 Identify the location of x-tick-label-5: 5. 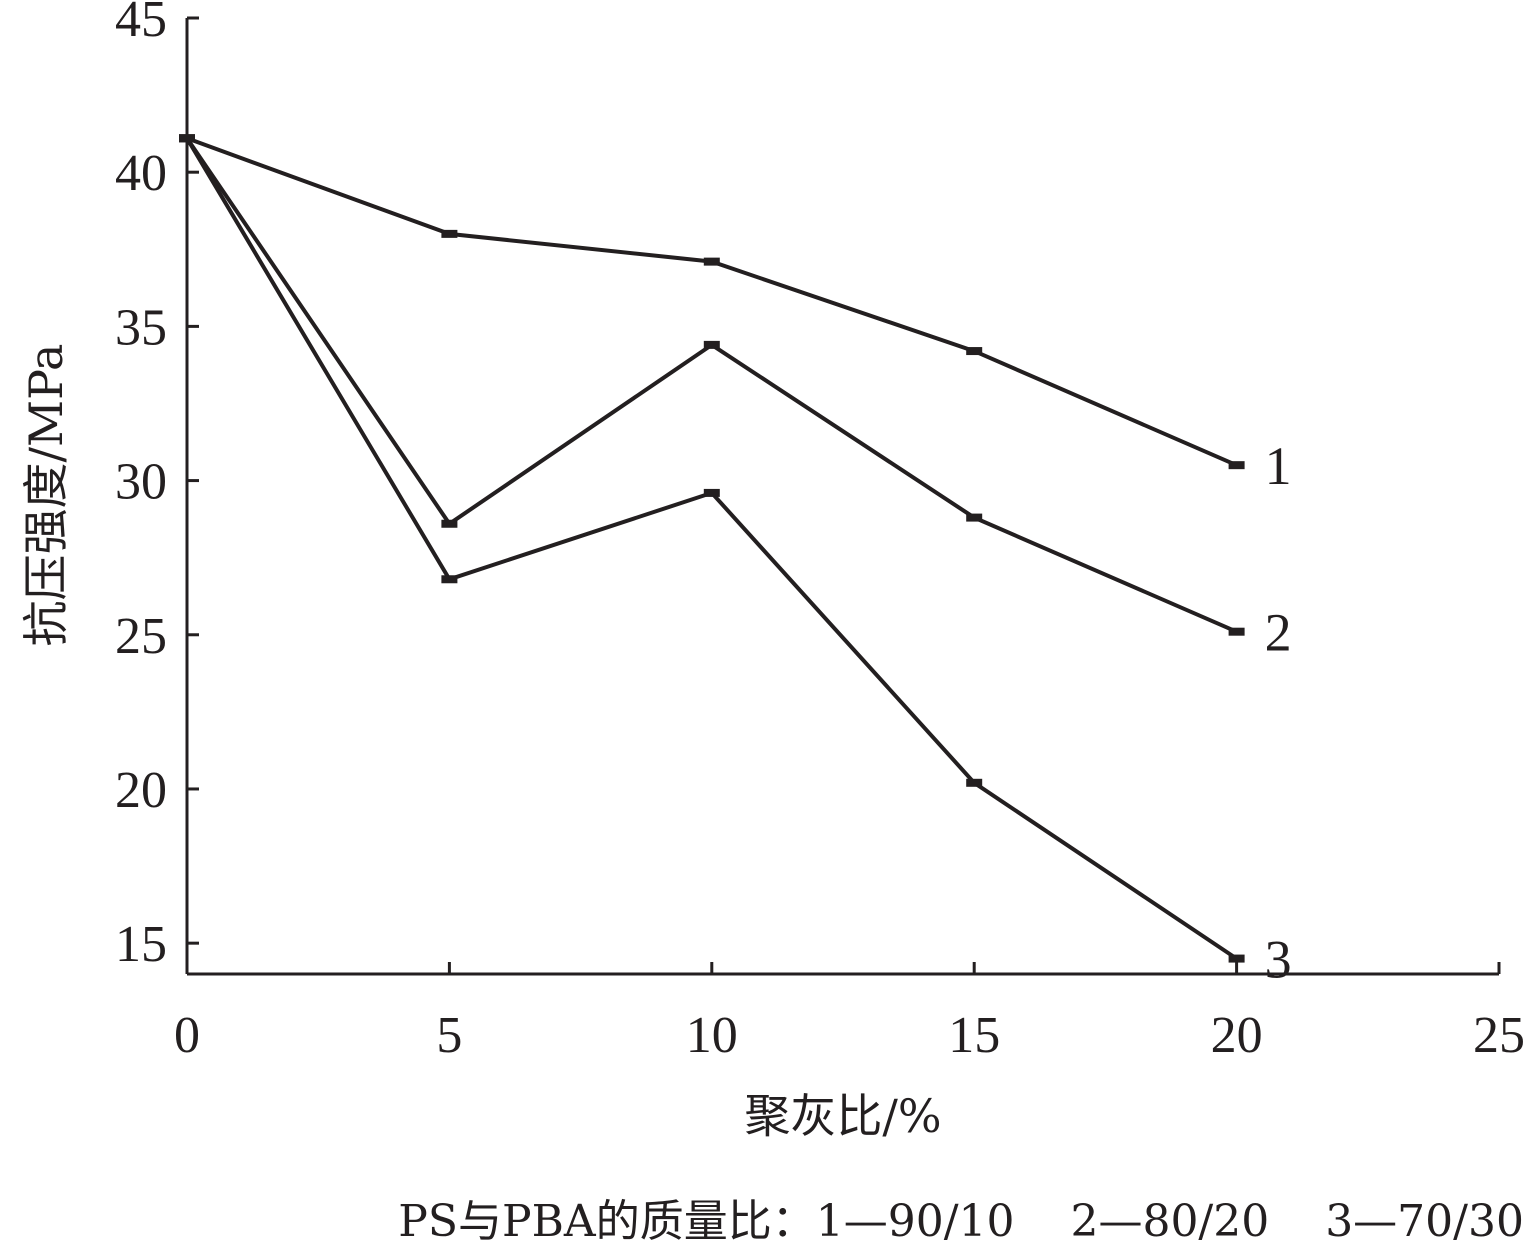
(449, 1035).